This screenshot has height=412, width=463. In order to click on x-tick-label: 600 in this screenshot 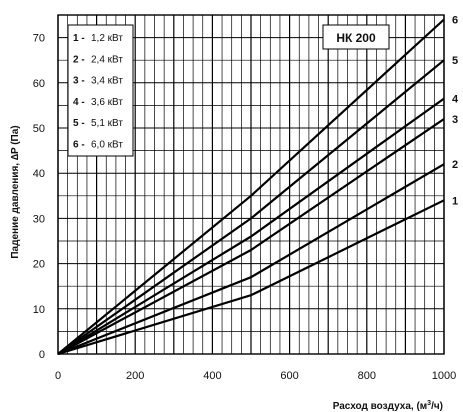, I will do `click(289, 376)`.